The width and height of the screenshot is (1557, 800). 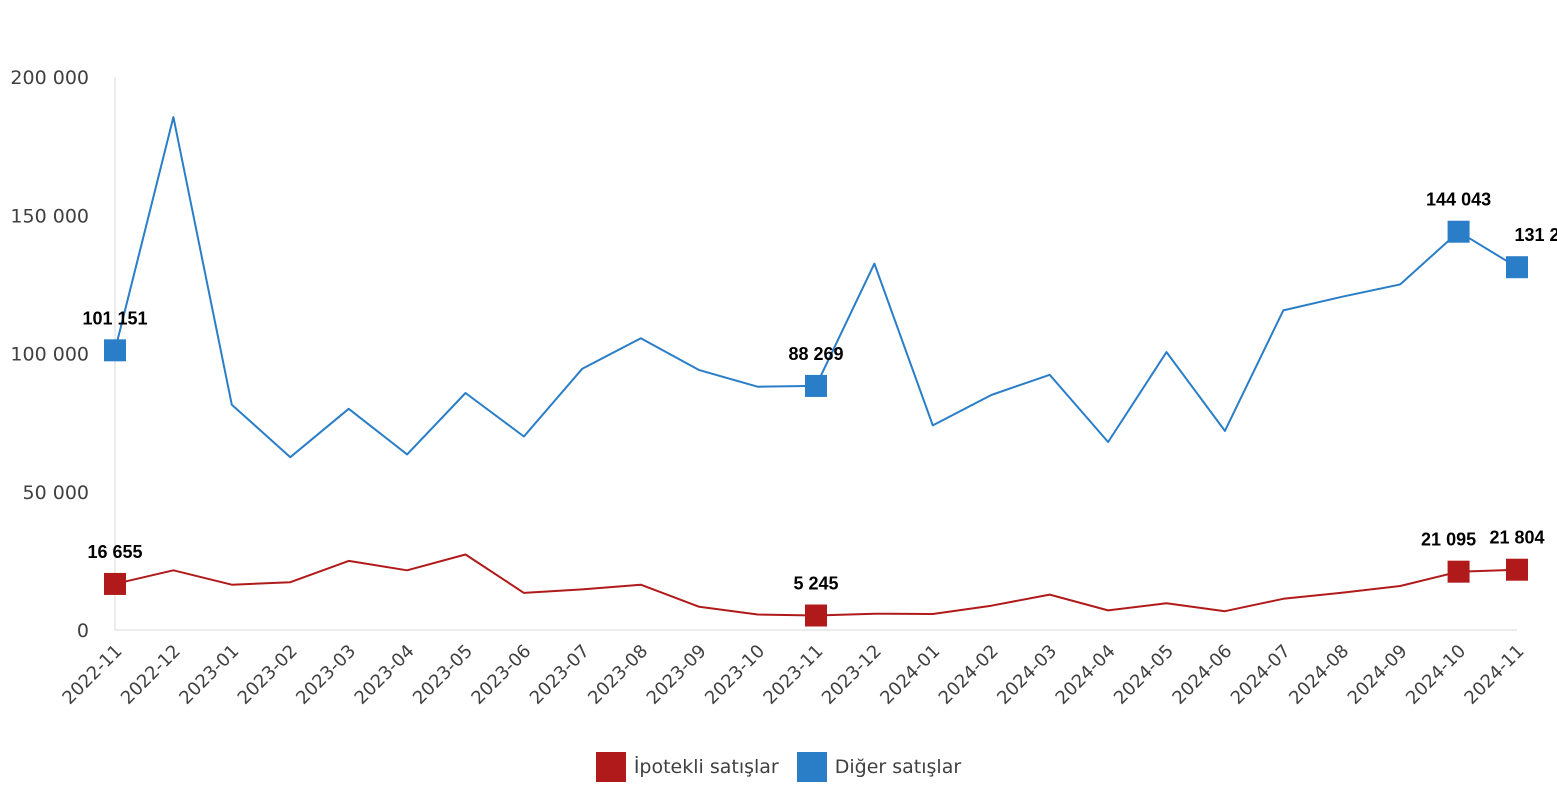 What do you see at coordinates (49, 78) in the screenshot?
I see `y-tick-label: 200 000` at bounding box center [49, 78].